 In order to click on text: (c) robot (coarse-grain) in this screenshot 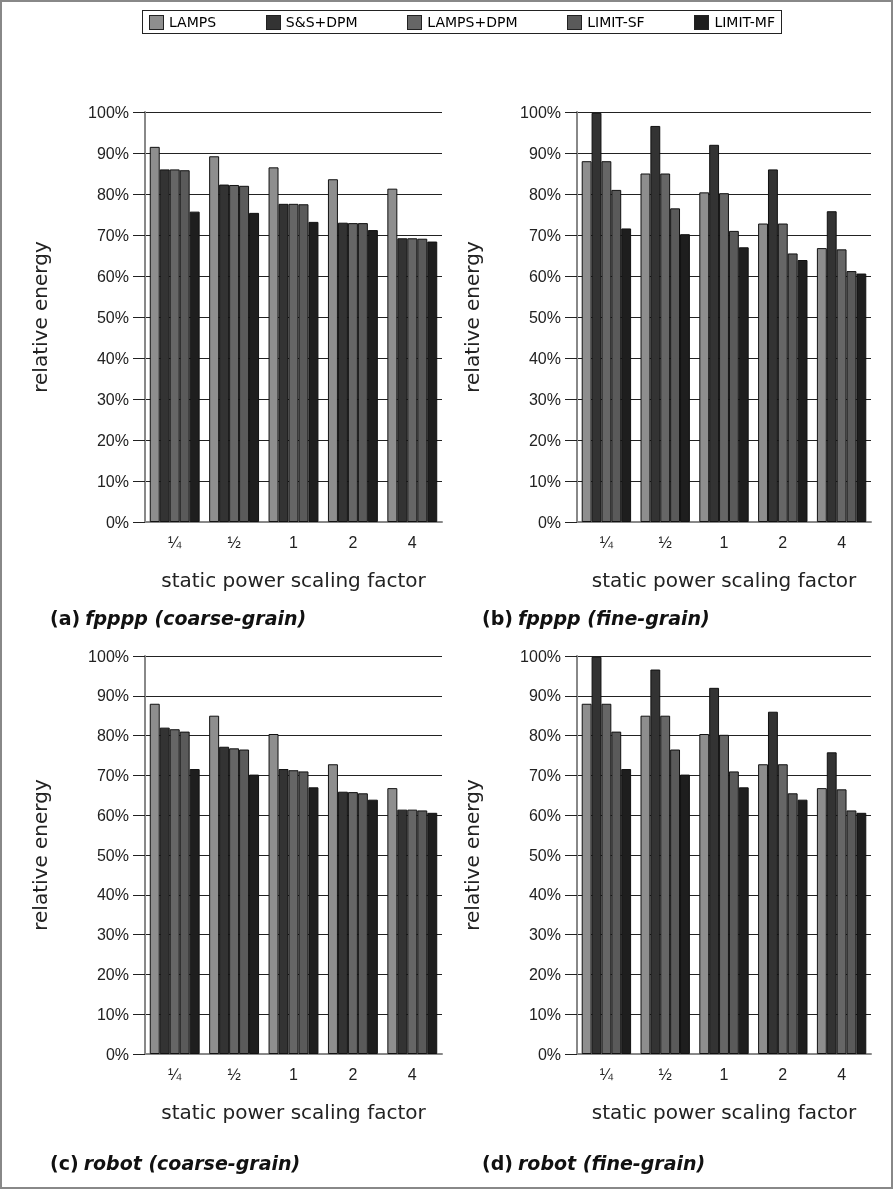, I will do `click(175, 1162)`.